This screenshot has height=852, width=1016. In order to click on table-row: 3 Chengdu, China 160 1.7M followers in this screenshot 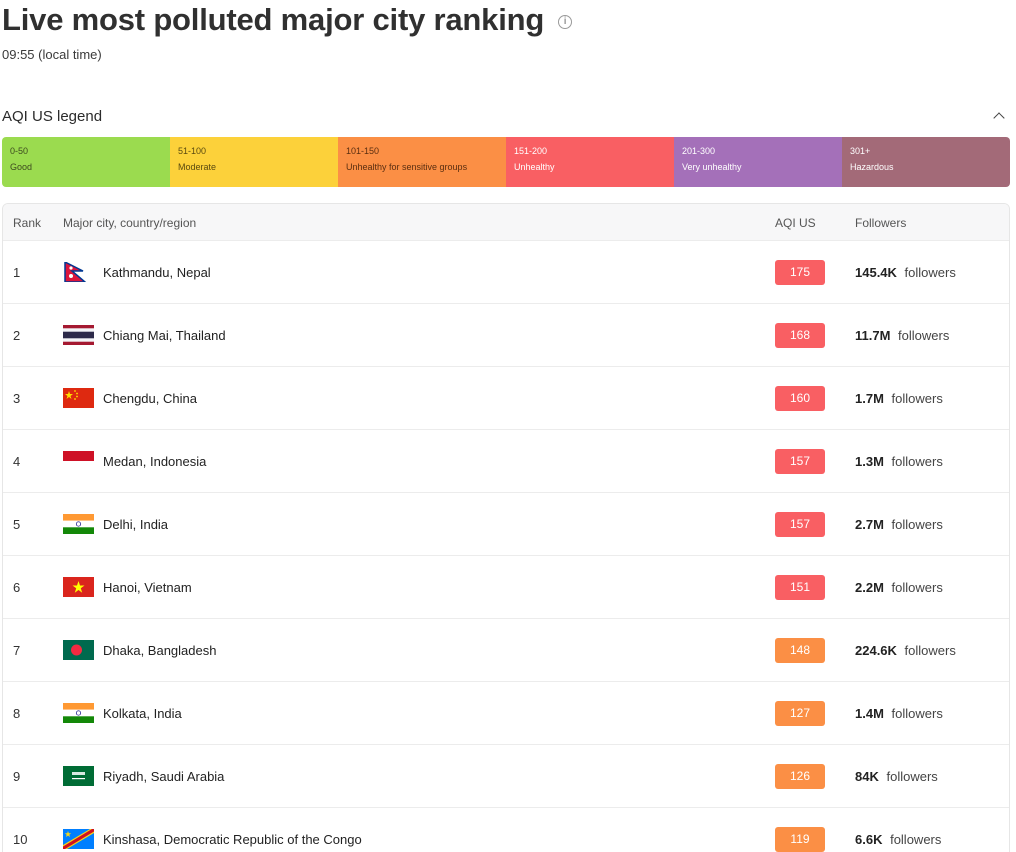, I will do `click(506, 398)`.